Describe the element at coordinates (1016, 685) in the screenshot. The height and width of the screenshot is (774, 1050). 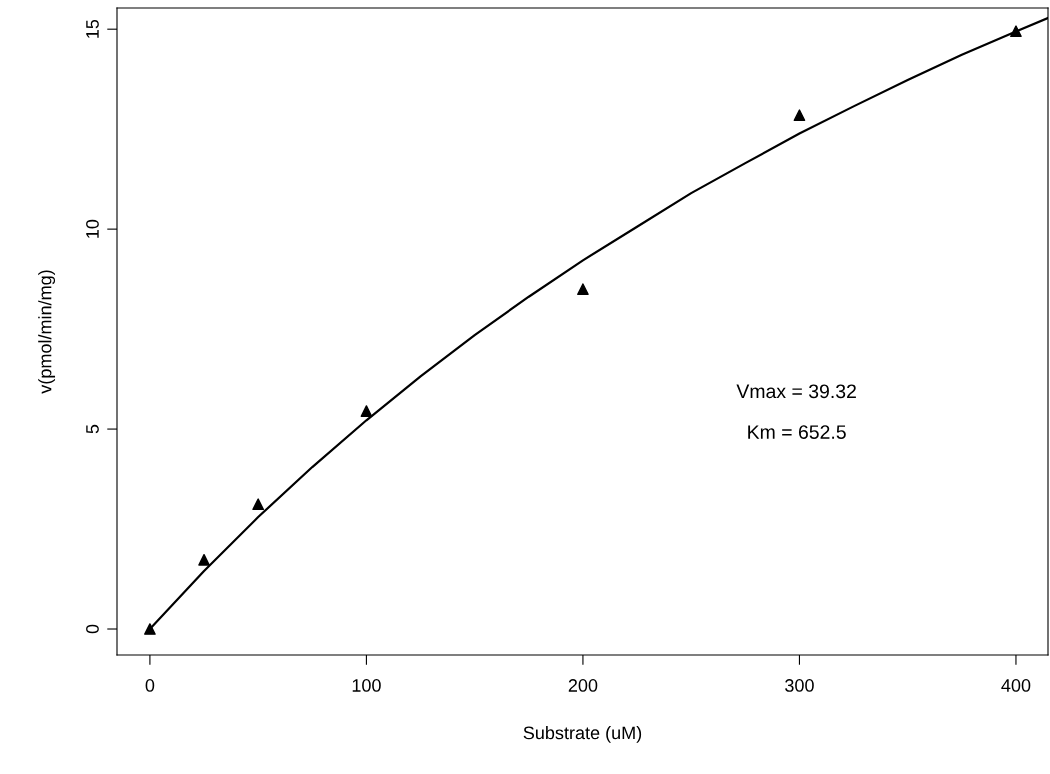
I see `x-tick-label: 400` at that location.